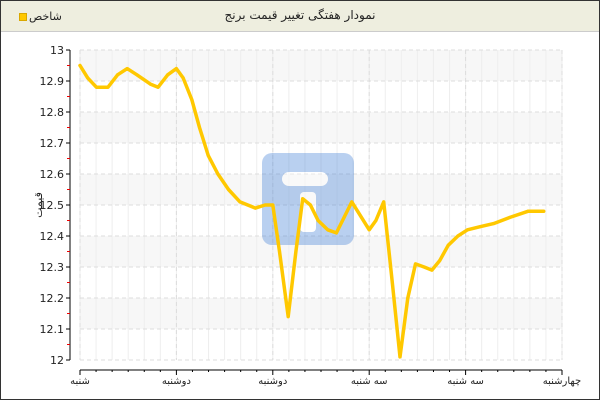 The width and height of the screenshot is (600, 400). What do you see at coordinates (38, 205) in the screenshot?
I see `y-axis-label: قیمت` at bounding box center [38, 205].